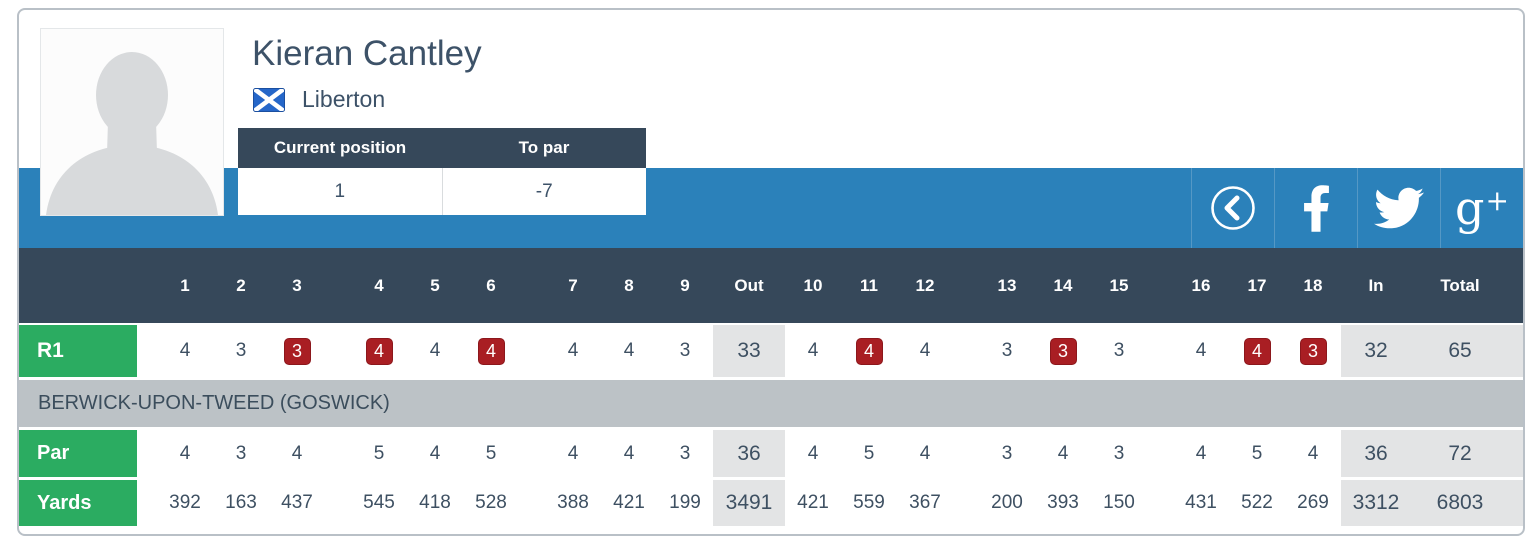 Image resolution: width=1536 pixels, height=541 pixels. What do you see at coordinates (340, 148) in the screenshot?
I see `current-position-header: Current position` at bounding box center [340, 148].